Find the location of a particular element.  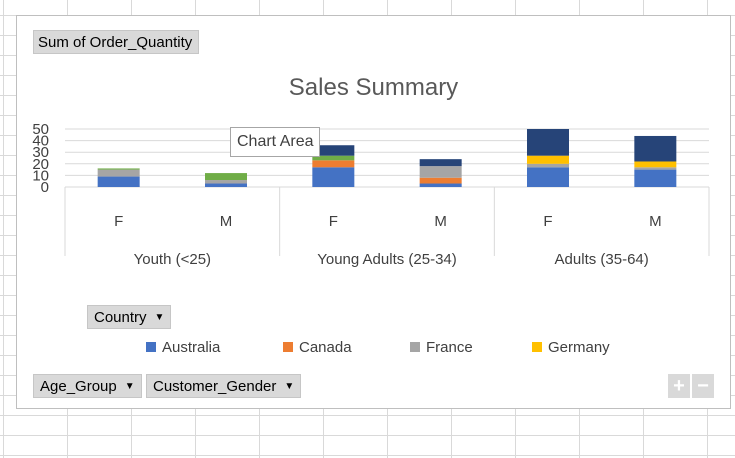

legend-label: Germany is located at coordinates (579, 347).